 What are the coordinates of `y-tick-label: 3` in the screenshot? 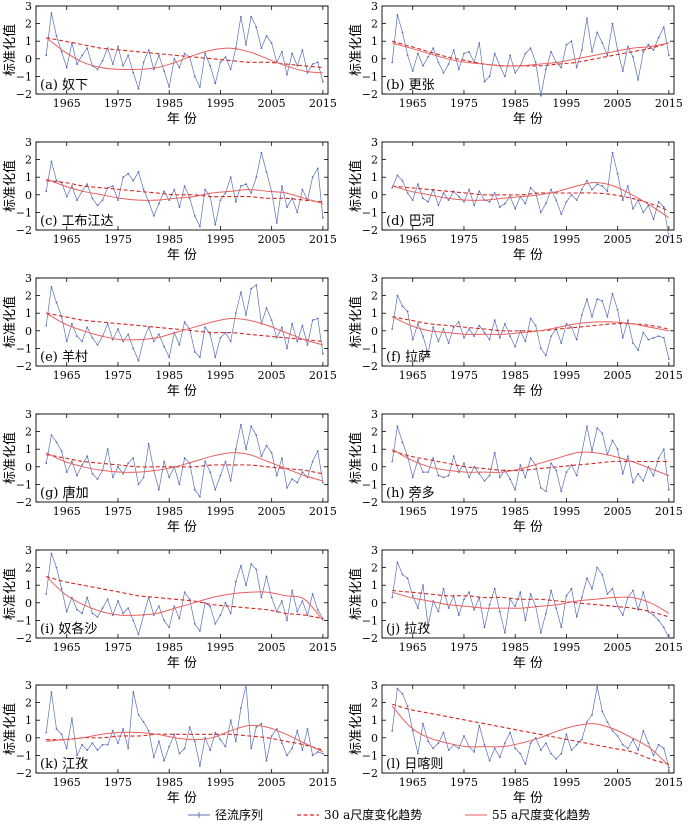 It's located at (374, 414).